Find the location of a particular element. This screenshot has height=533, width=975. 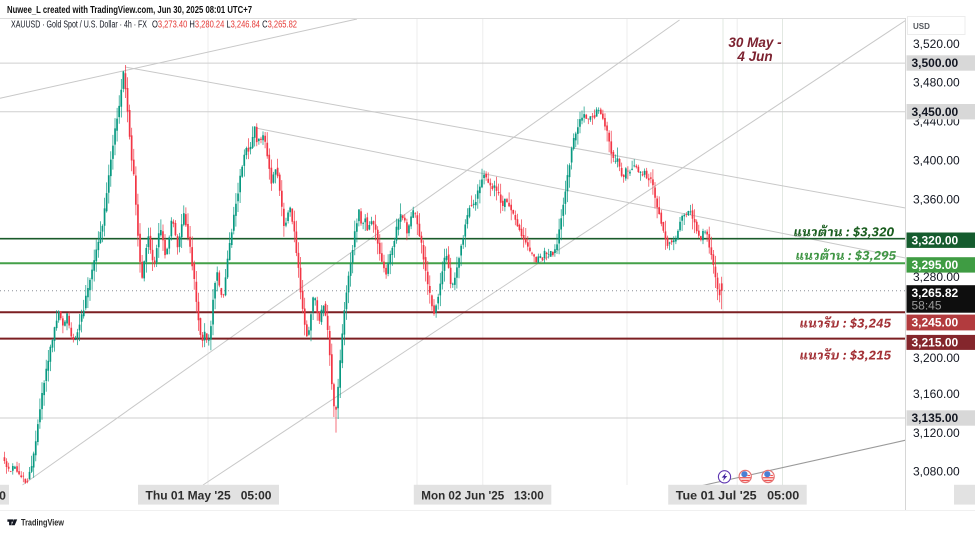

svg-text: Thu 01 May '25 05:00 is located at coordinates (209, 496).